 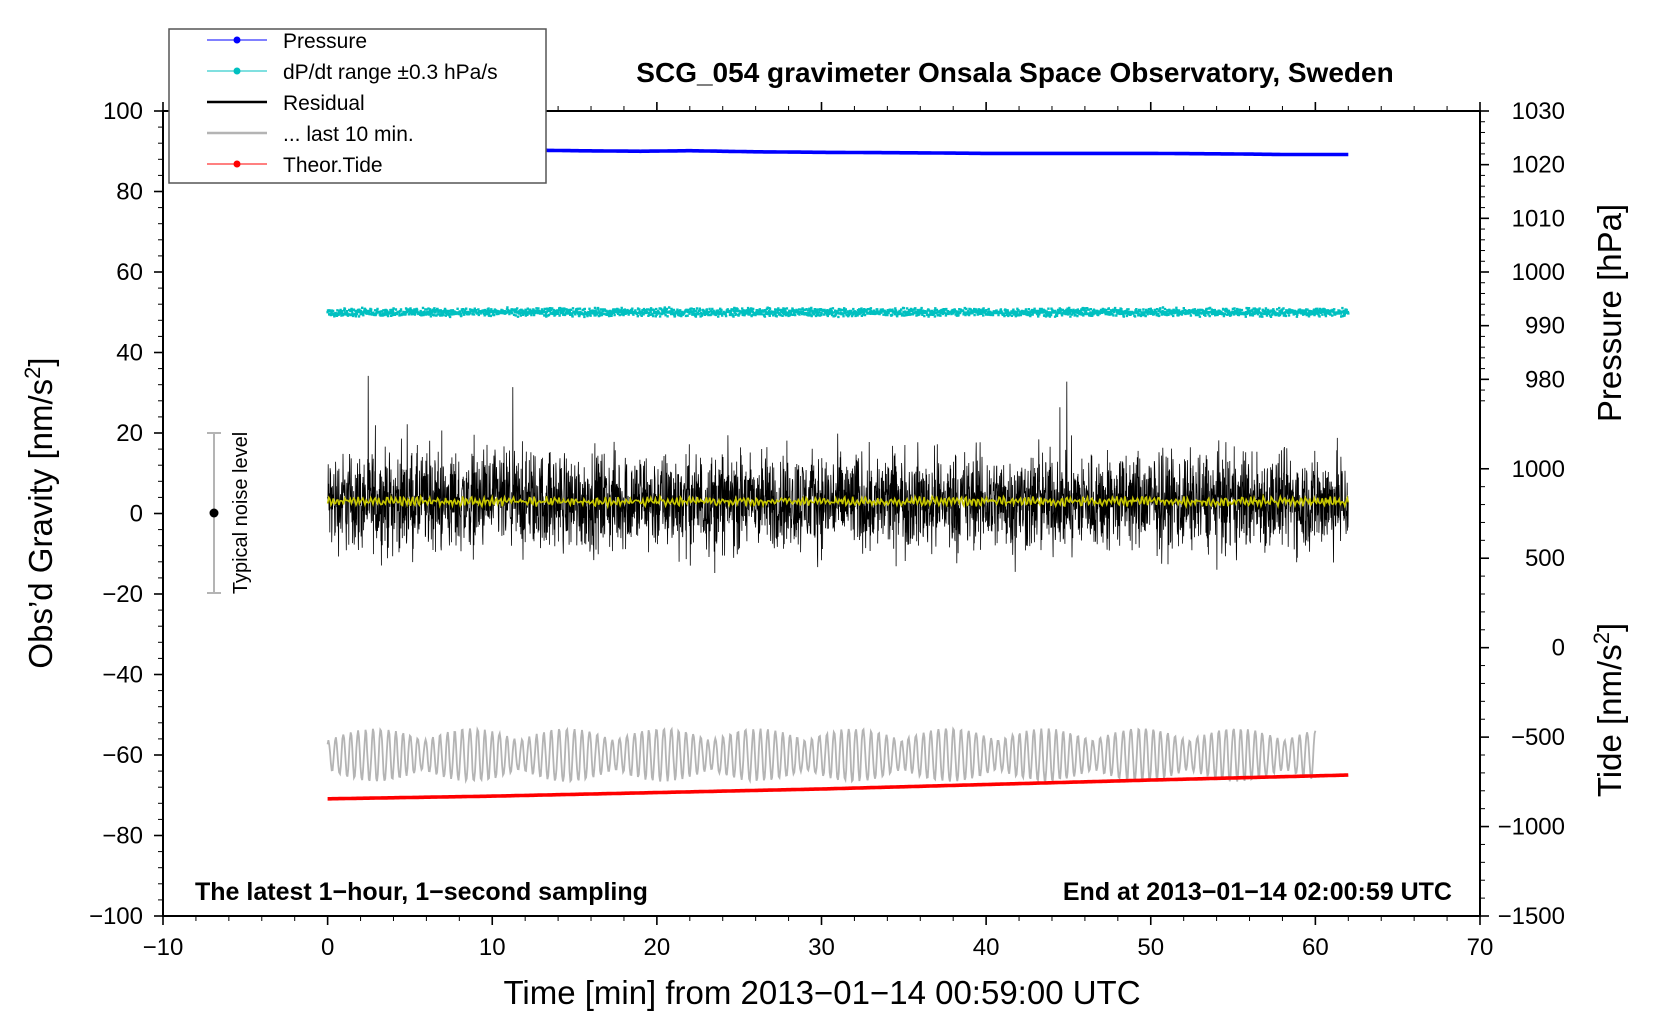 What do you see at coordinates (122, 755) in the screenshot?
I see `y-tick-label: −60` at bounding box center [122, 755].